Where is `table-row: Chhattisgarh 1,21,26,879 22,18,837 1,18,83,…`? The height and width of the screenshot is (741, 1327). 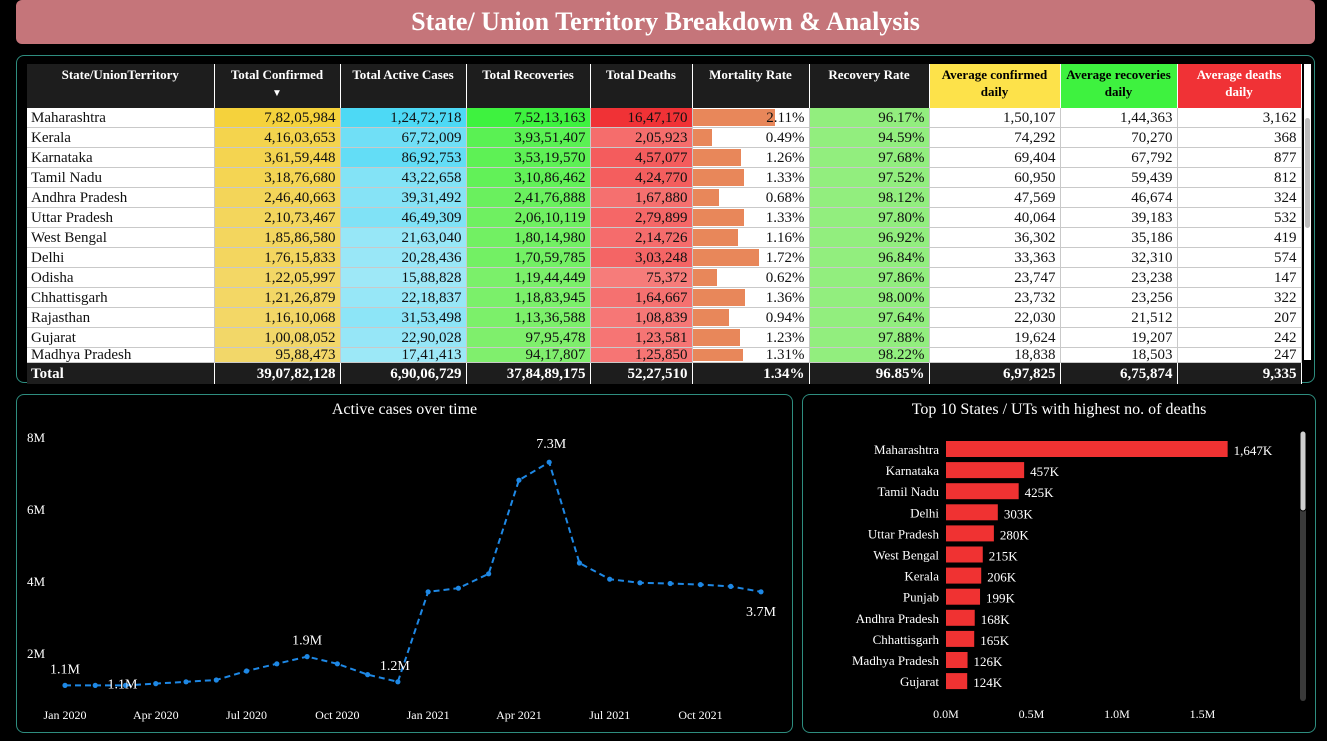 table-row: Chhattisgarh 1,21,26,879 22,18,837 1,18,83,… is located at coordinates (664, 297).